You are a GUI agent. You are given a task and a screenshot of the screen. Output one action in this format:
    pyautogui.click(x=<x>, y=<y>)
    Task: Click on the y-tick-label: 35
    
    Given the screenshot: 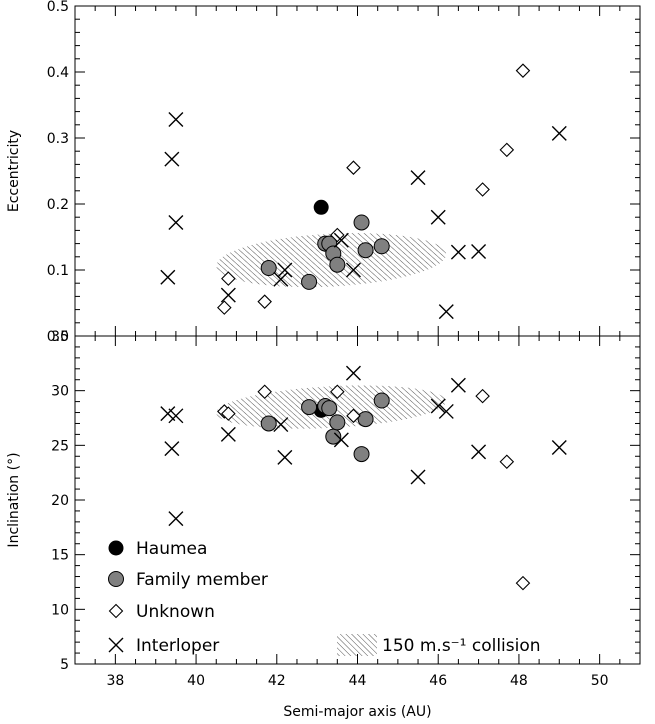 What is the action you would take?
    pyautogui.click(x=60, y=337)
    